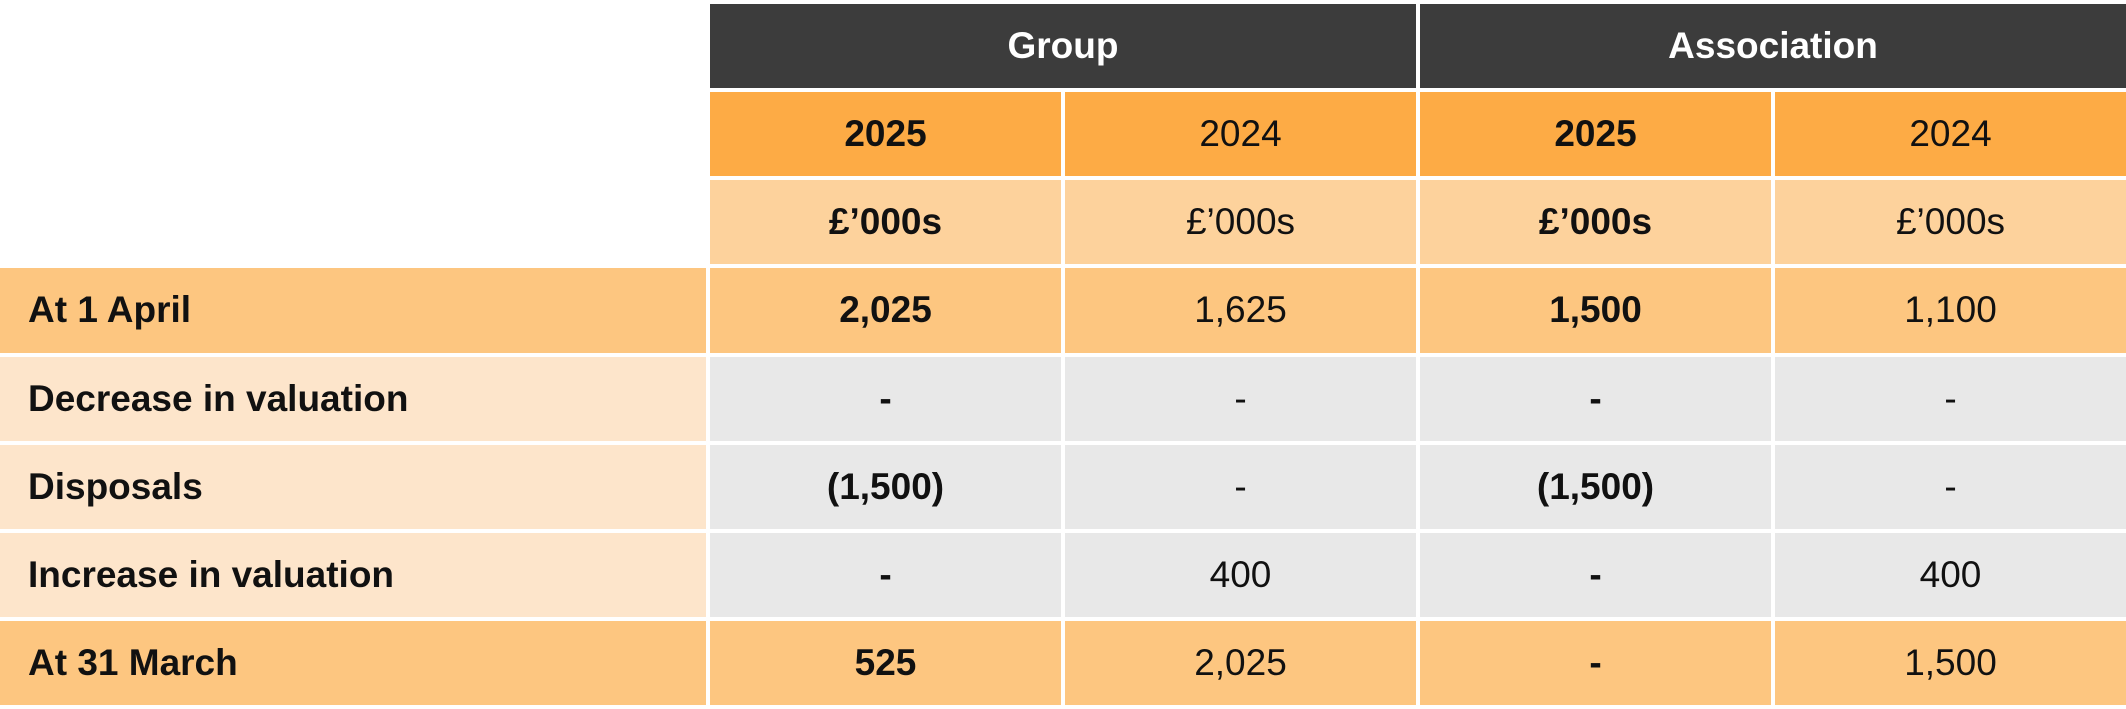  What do you see at coordinates (353, 574) in the screenshot?
I see `row-label: Increase in valuation` at bounding box center [353, 574].